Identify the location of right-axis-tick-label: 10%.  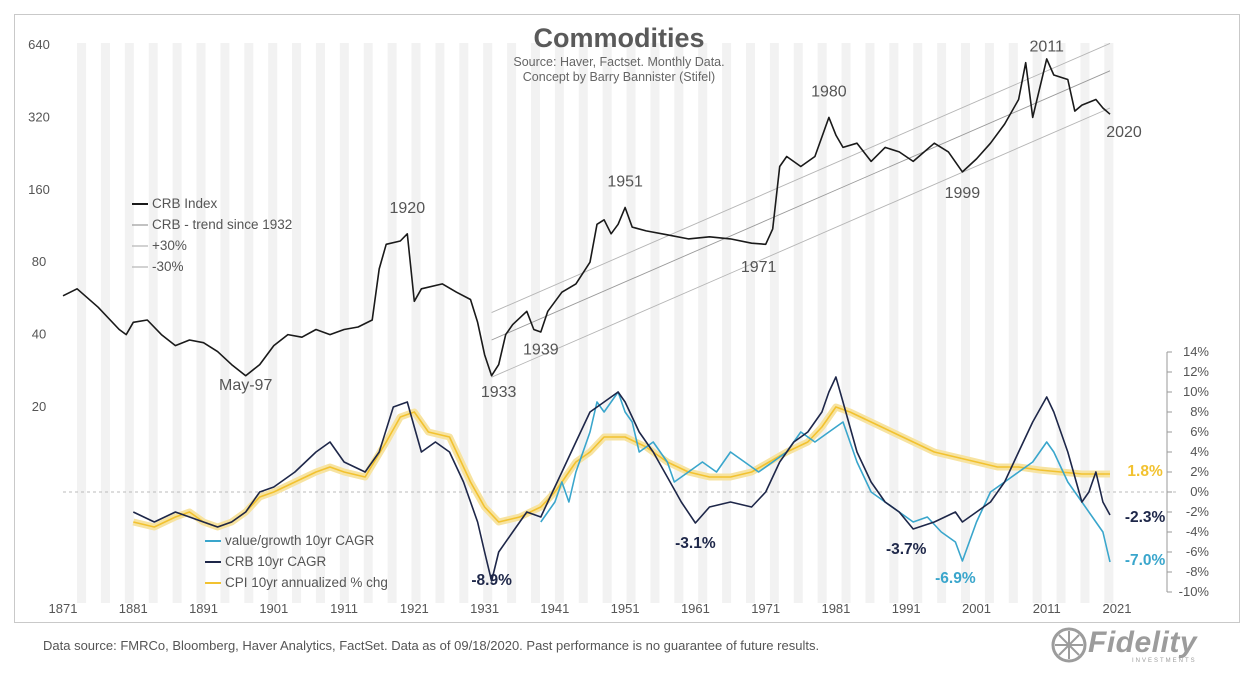
(1196, 391).